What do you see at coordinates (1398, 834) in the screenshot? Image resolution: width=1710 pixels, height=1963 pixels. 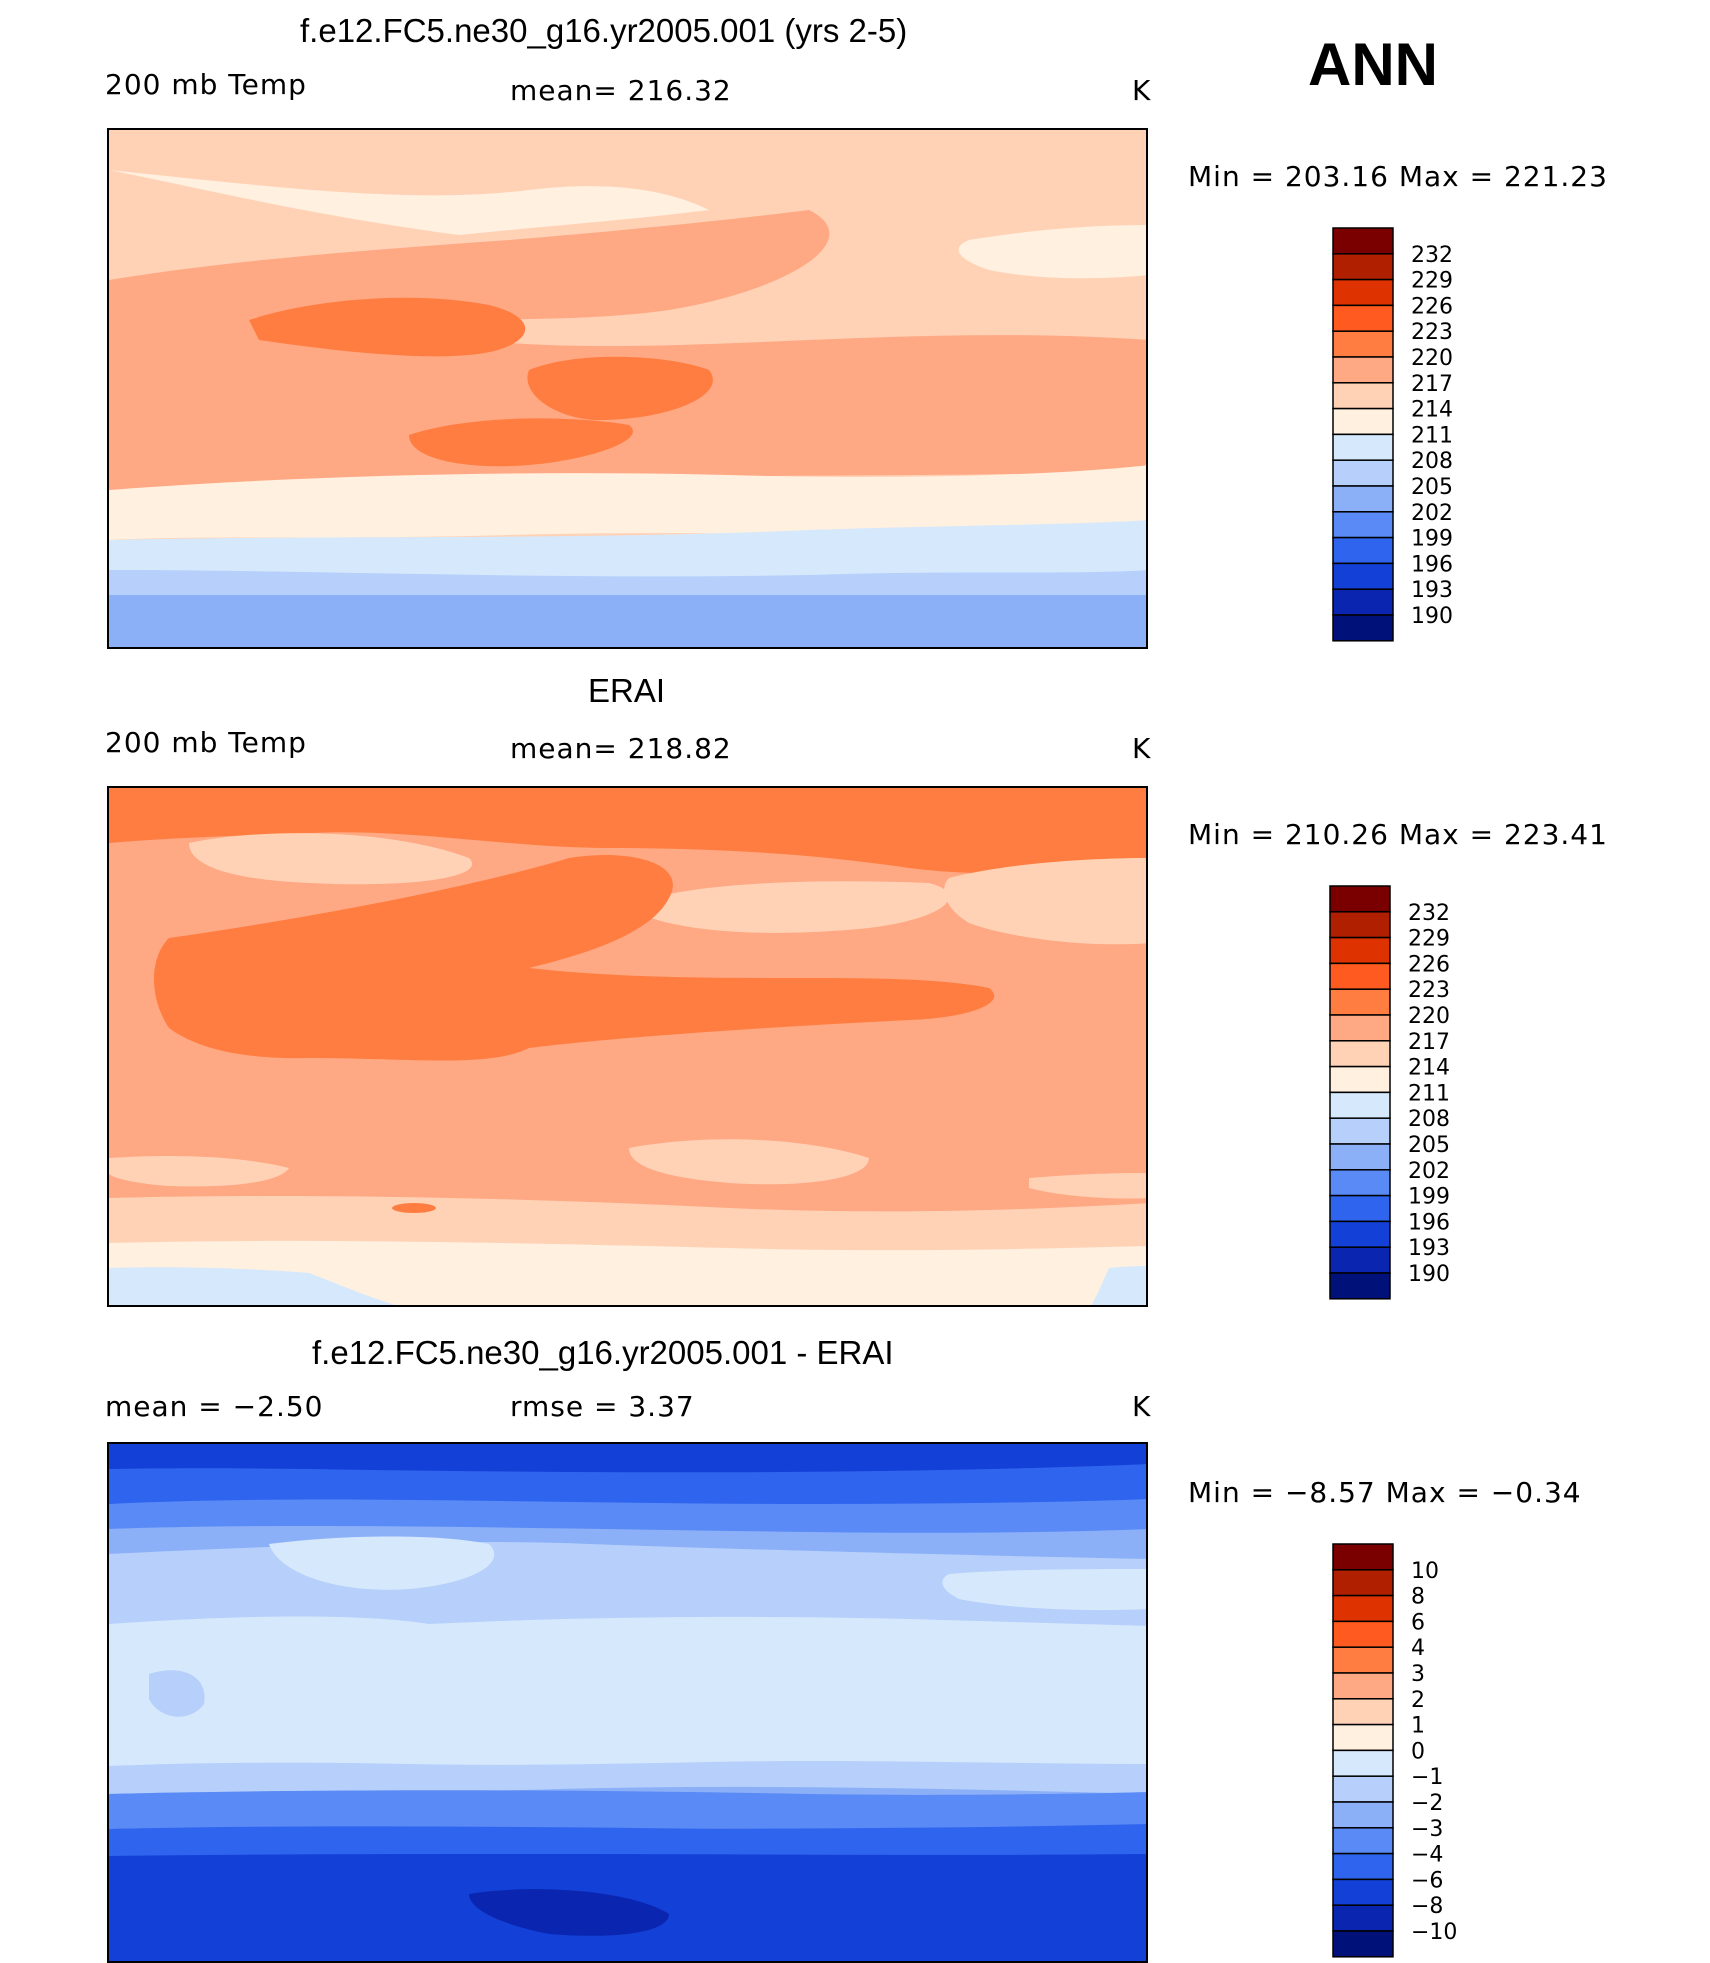 I see `panel-2-minmax: Min = 210.26 Max = 223.41` at bounding box center [1398, 834].